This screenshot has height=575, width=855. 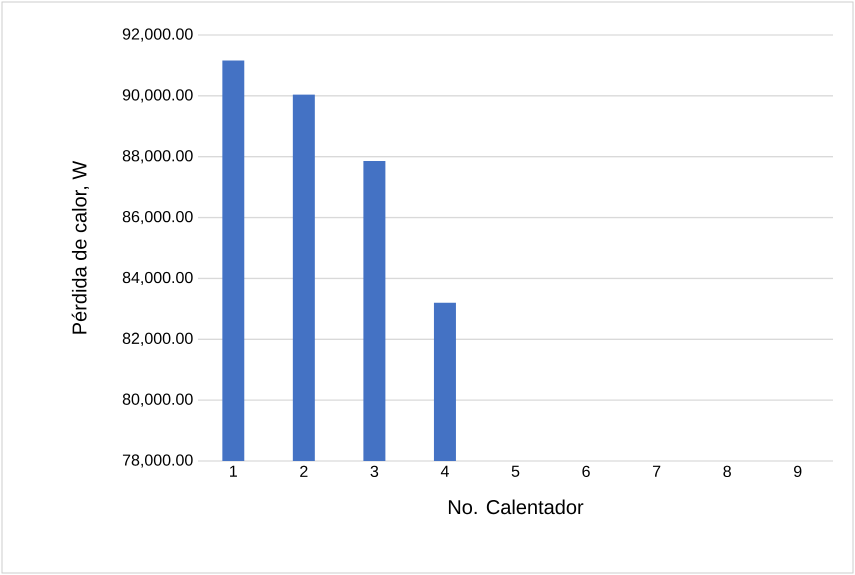 I want to click on y-tick-label: 82,000.00, so click(x=157, y=339).